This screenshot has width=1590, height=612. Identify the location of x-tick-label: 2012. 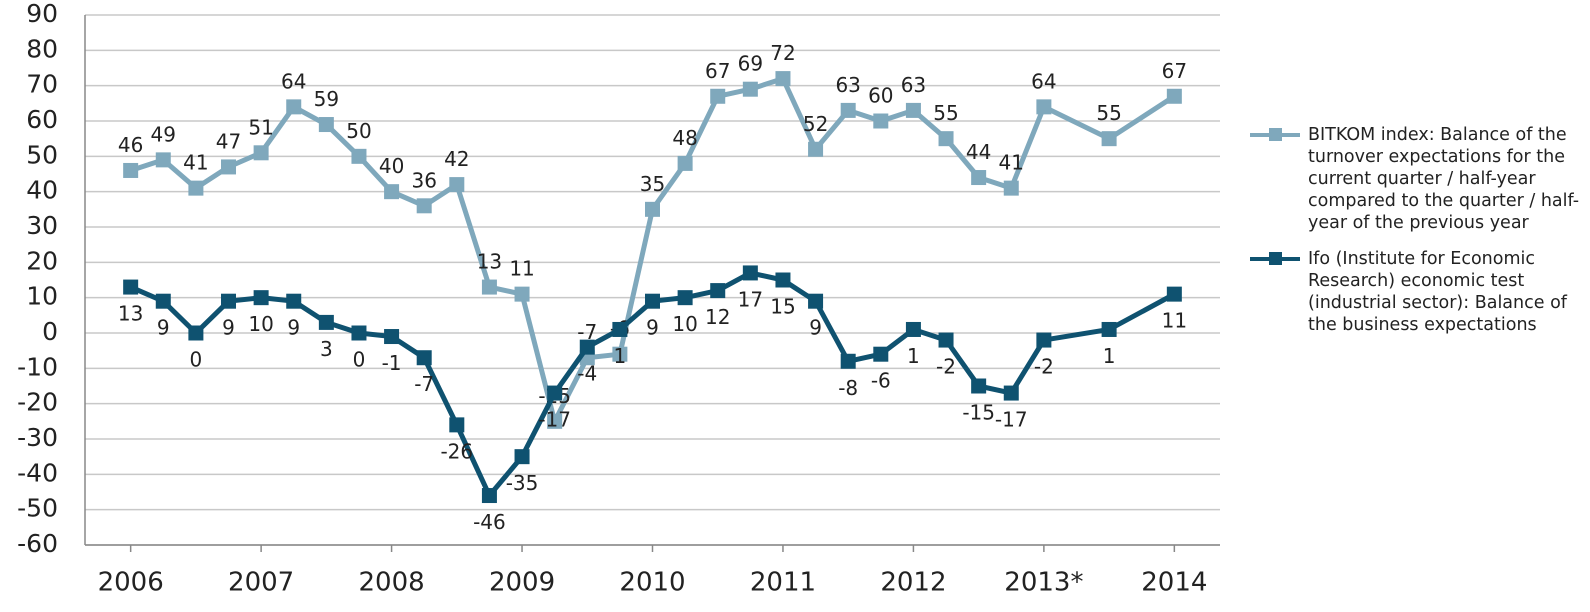
(913, 583).